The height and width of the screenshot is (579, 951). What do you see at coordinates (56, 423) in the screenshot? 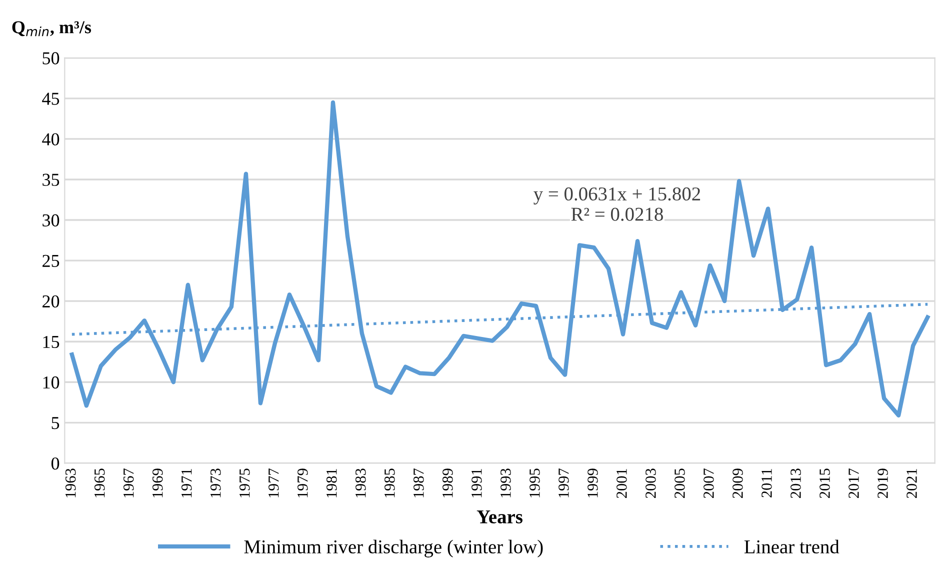
I see `y-tick-label: 5` at bounding box center [56, 423].